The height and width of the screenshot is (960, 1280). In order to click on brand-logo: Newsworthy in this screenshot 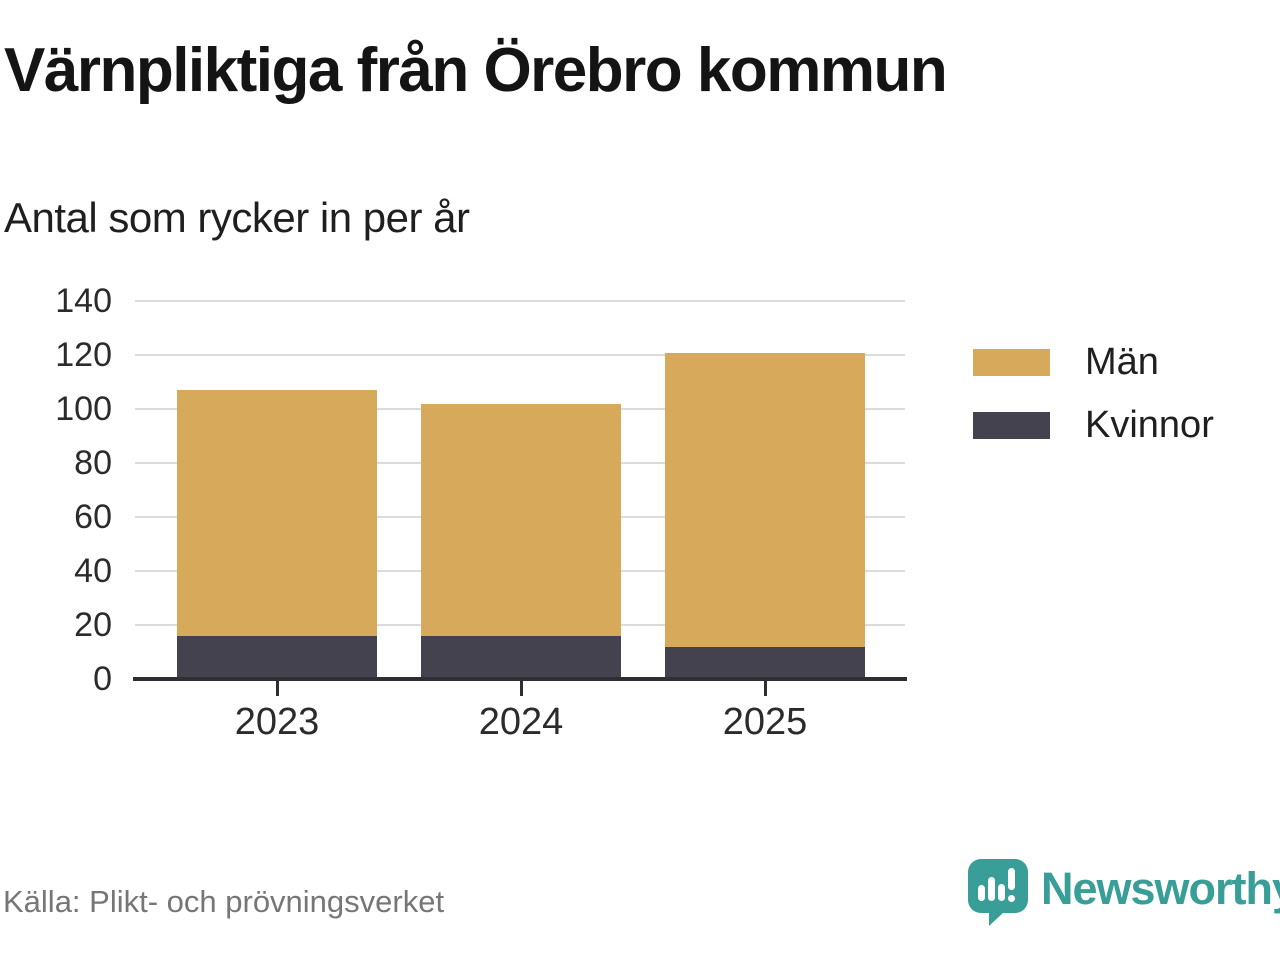, I will do `click(1123, 892)`.